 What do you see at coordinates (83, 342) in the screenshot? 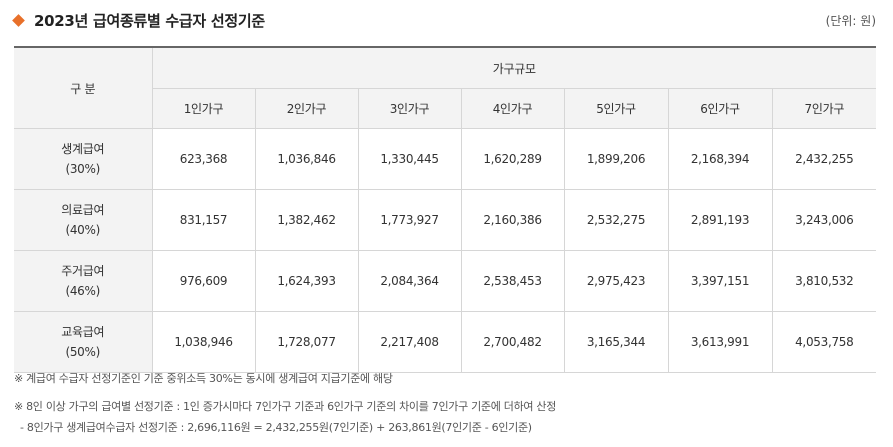
I see `row-header: 교육급여 (50%)` at bounding box center [83, 342].